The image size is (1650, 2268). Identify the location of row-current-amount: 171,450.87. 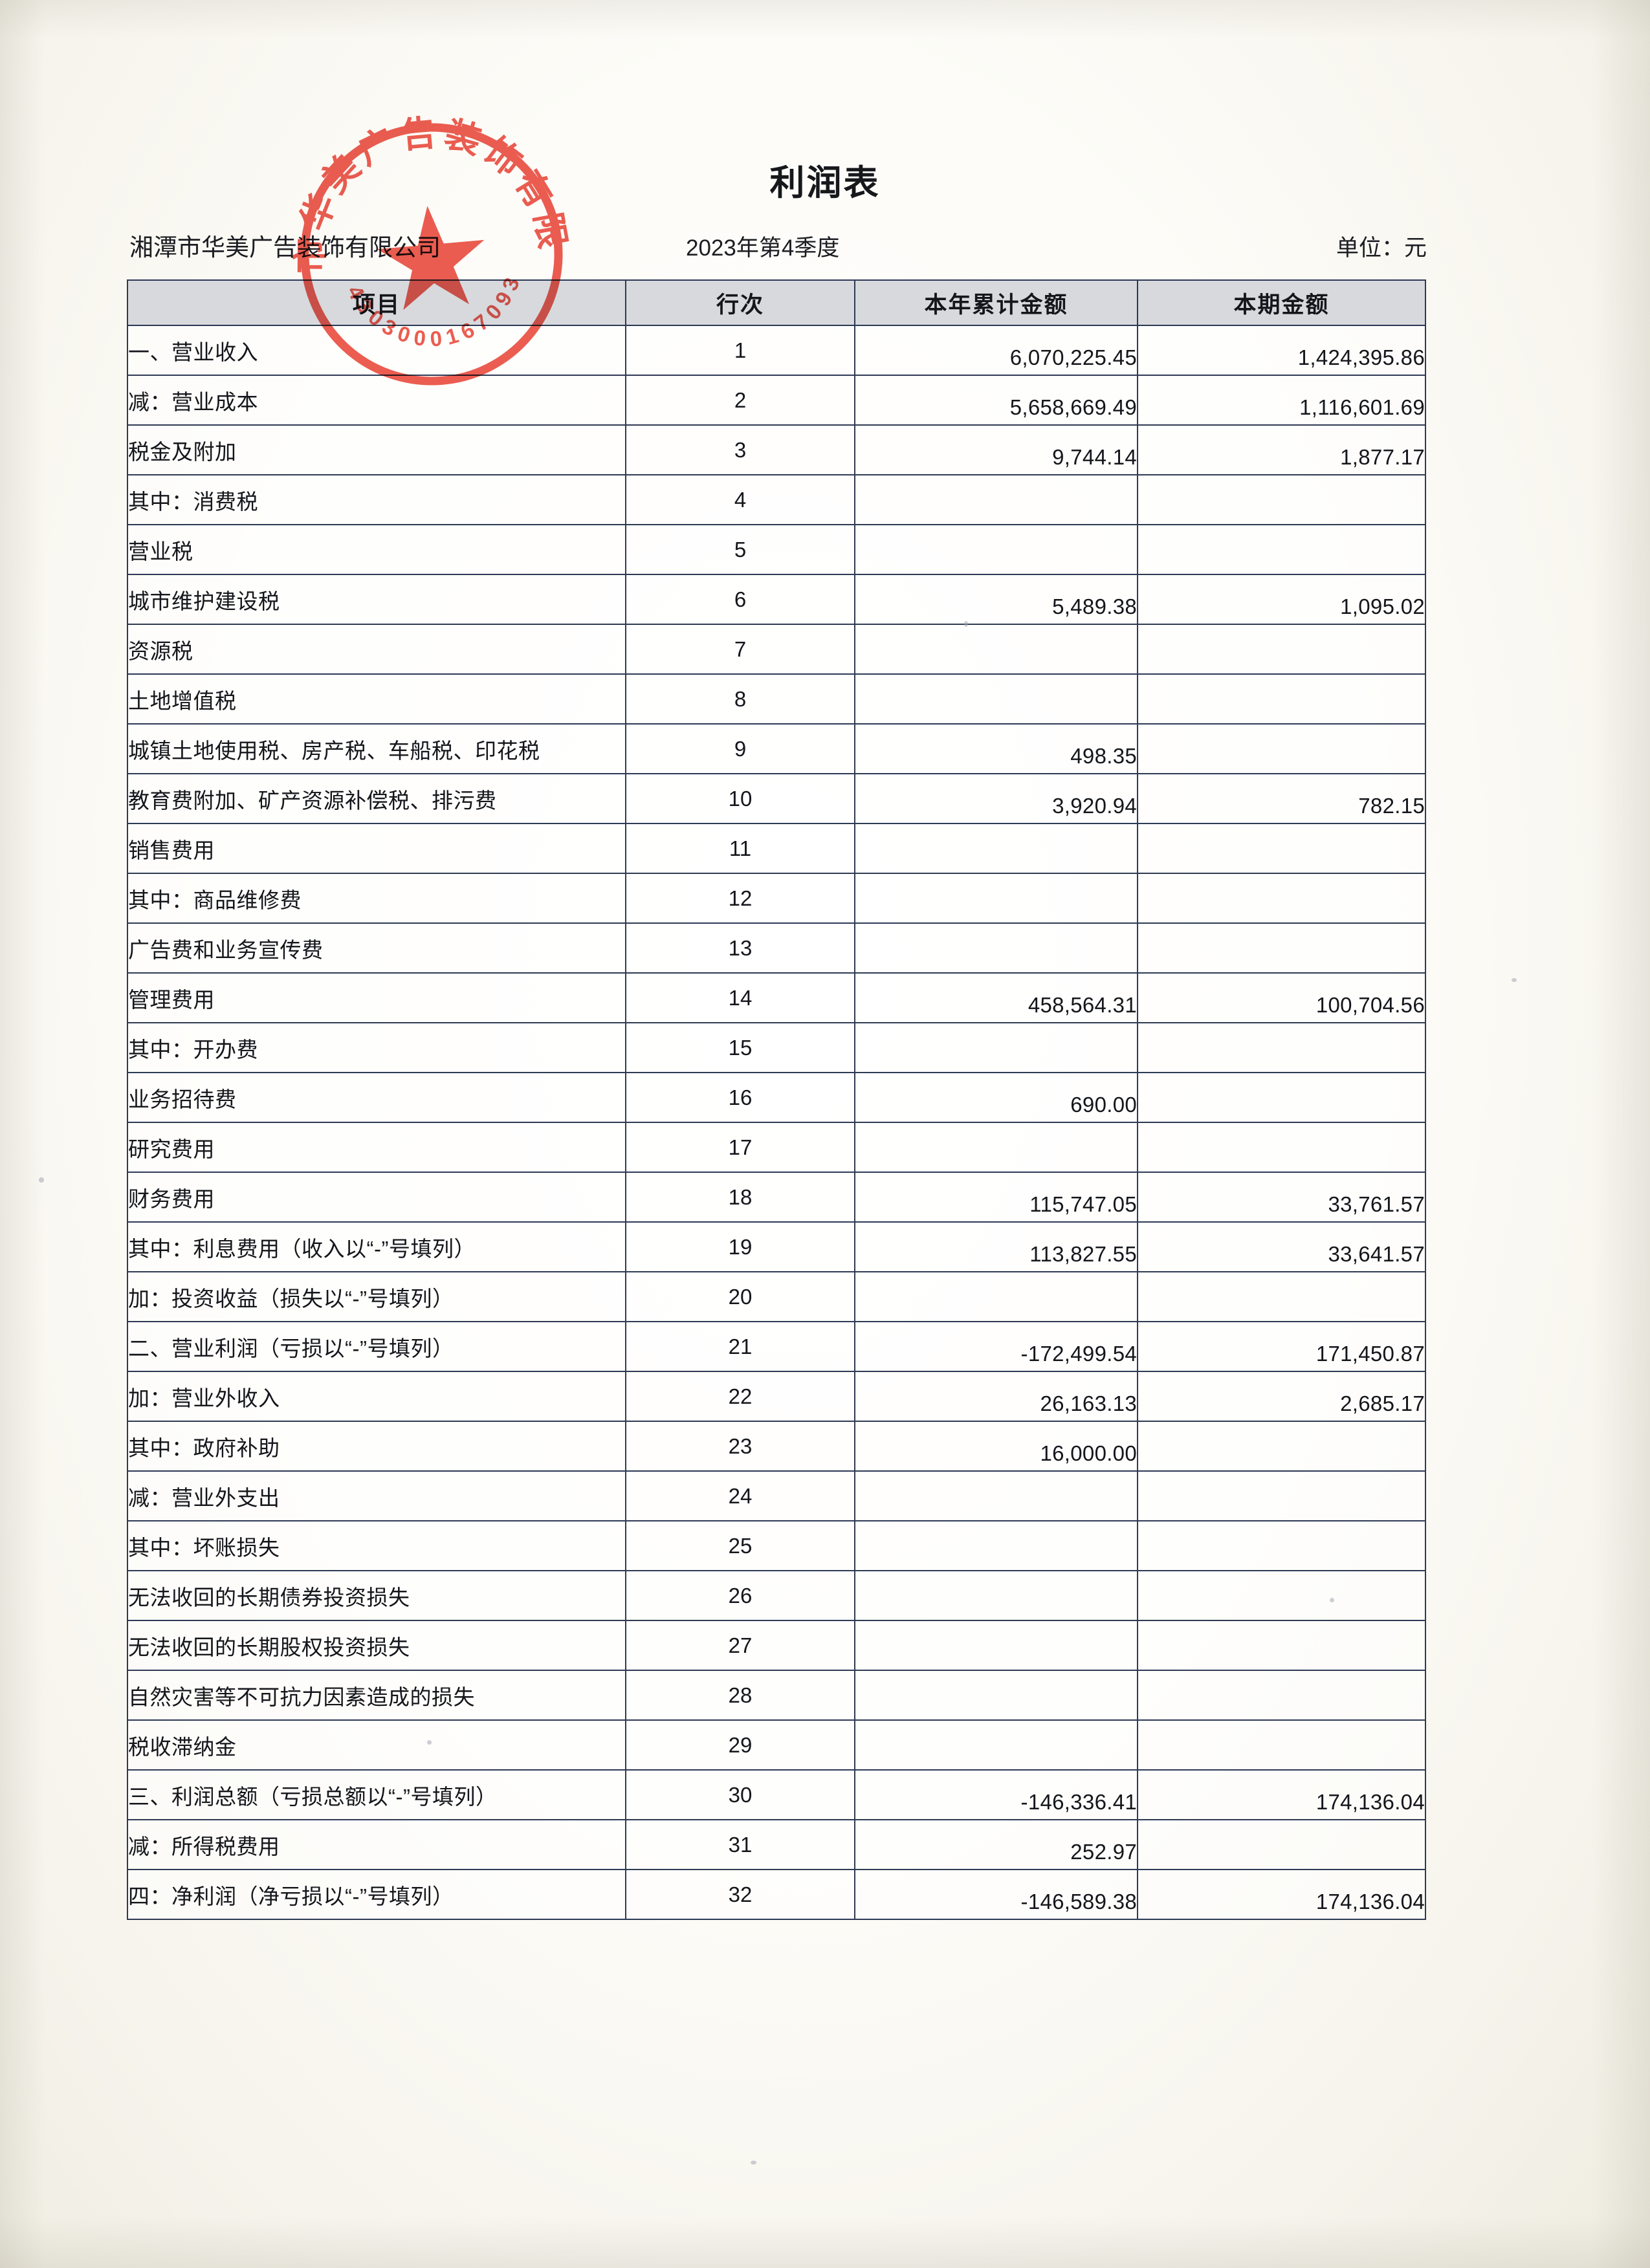
(1281, 1347).